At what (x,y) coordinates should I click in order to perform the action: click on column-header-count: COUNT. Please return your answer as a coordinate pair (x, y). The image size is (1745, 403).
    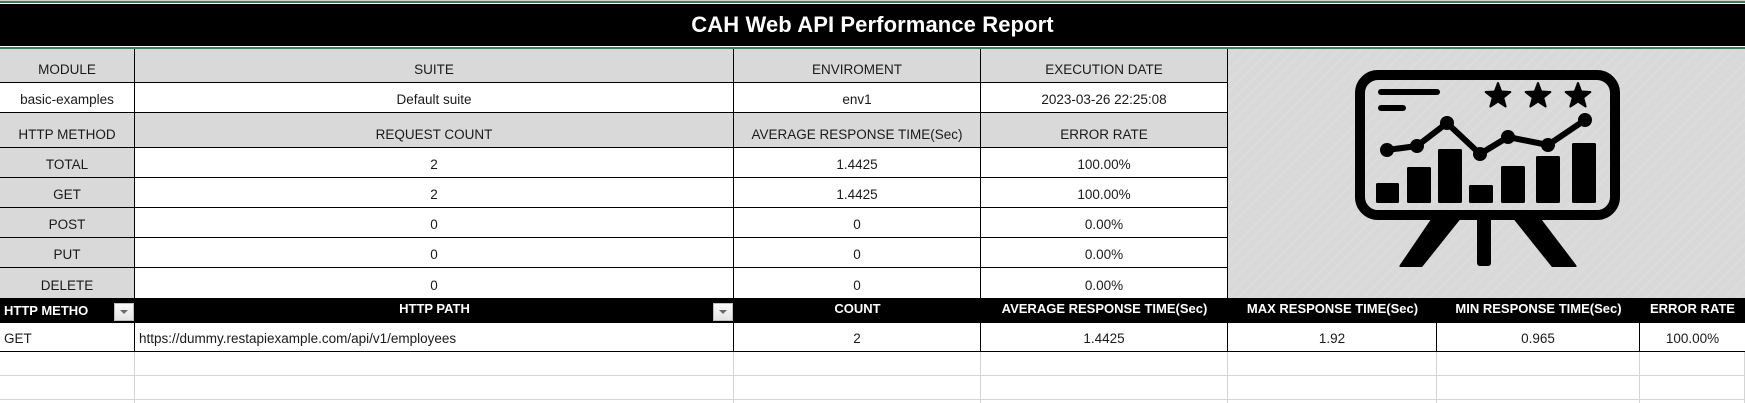
    Looking at the image, I should click on (857, 308).